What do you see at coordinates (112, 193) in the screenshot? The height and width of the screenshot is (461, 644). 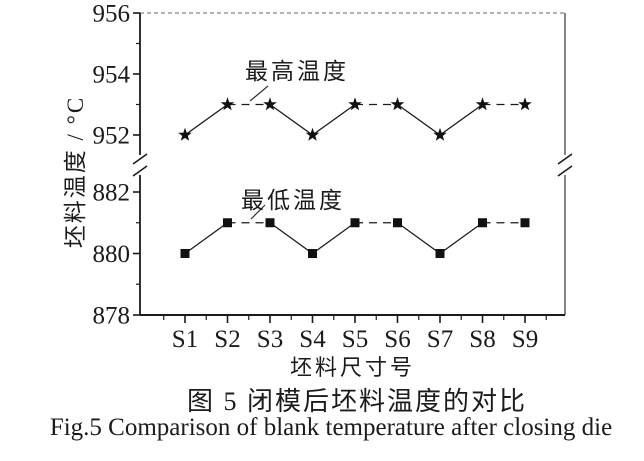 I see `y-tick-label: 882` at bounding box center [112, 193].